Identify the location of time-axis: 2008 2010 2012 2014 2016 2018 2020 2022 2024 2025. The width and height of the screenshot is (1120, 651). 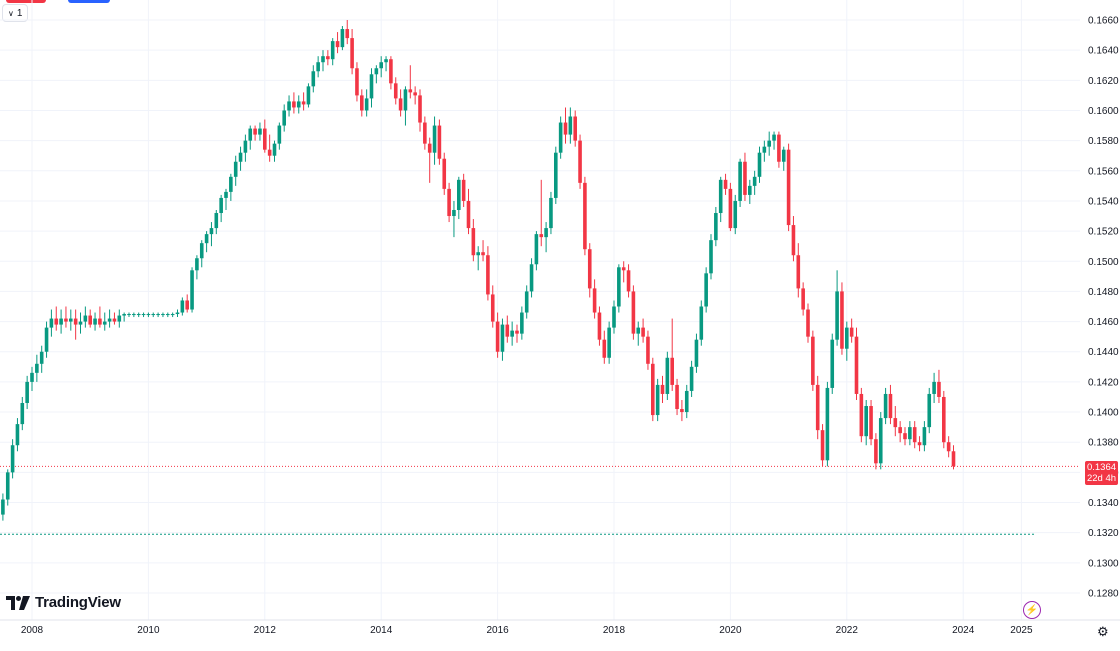
(560, 627).